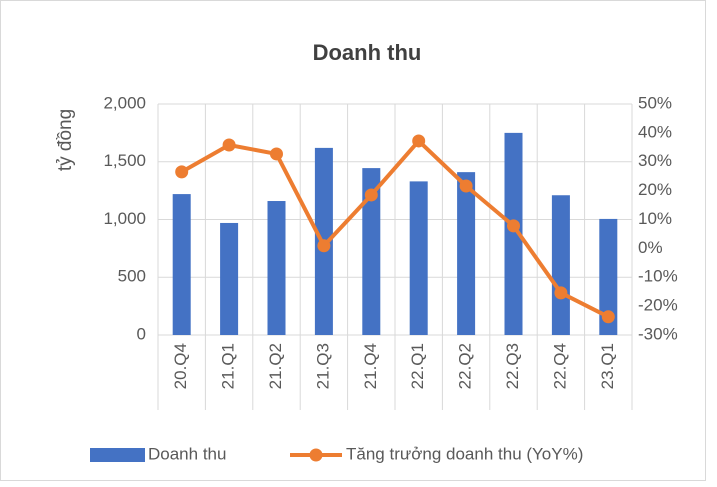 Image resolution: width=717 pixels, height=487 pixels. Describe the element at coordinates (370, 366) in the screenshot. I see `x-tick-label: 21.Q4` at that location.